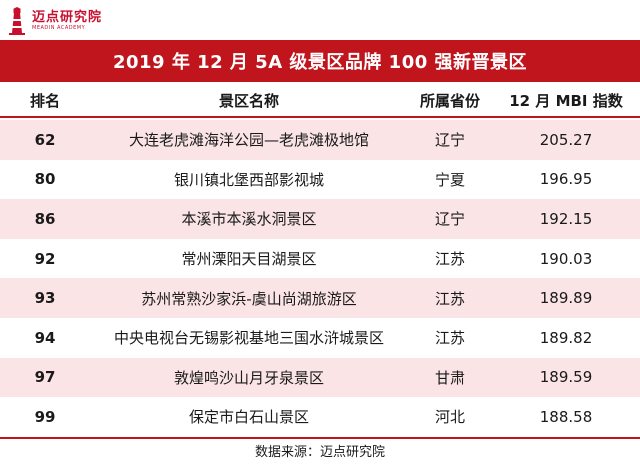 Image resolution: width=640 pixels, height=465 pixels. What do you see at coordinates (248, 417) in the screenshot?
I see `cell-name: 保定市白石山景区` at bounding box center [248, 417].